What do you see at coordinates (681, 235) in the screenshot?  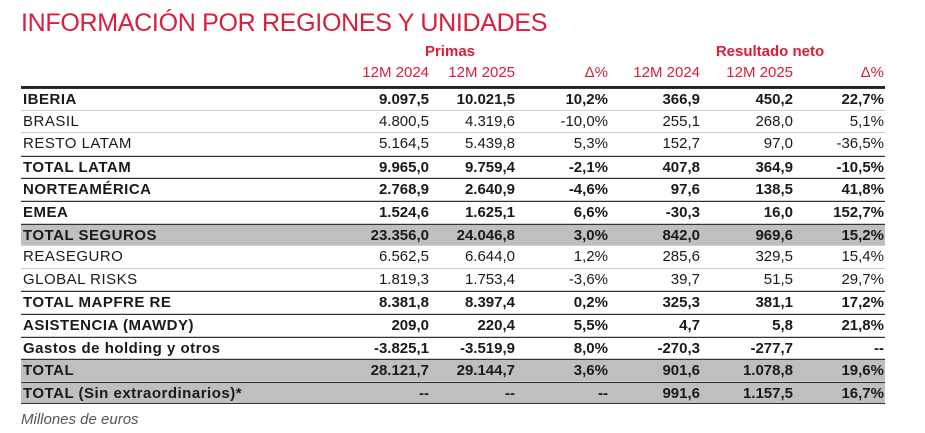 I see `table-cell: 842,0` at bounding box center [681, 235].